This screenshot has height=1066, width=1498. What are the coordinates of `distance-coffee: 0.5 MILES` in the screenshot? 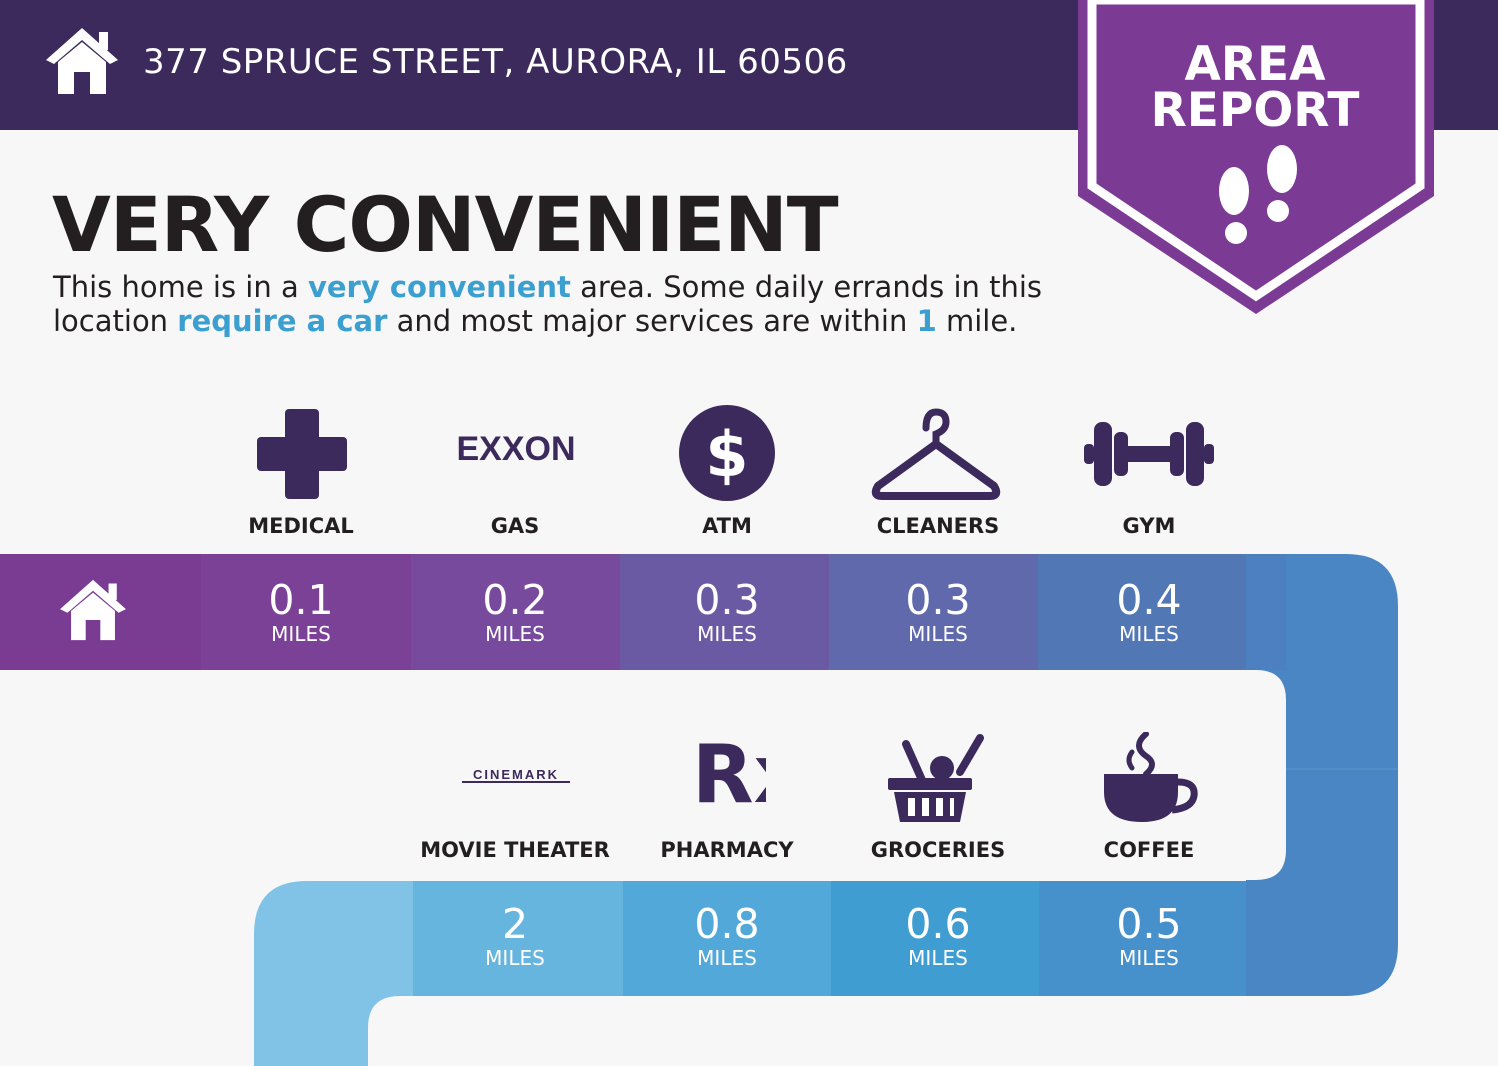 It's located at (1149, 936).